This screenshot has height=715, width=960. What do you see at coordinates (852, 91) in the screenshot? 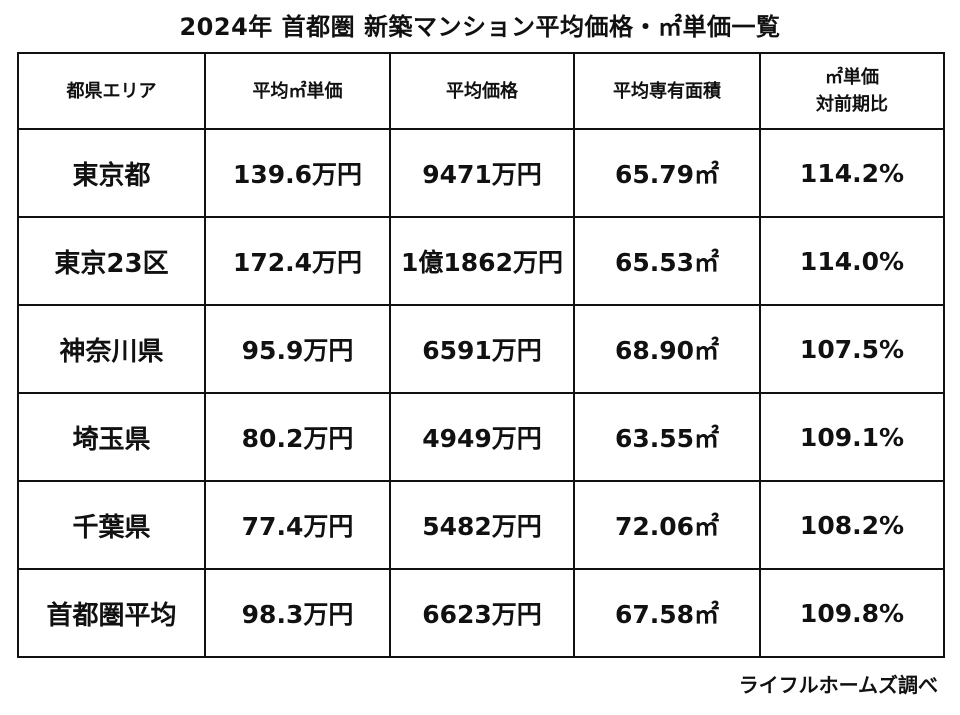
I see `header-unit-price-yoy: ㎡単価 対前期比` at bounding box center [852, 91].